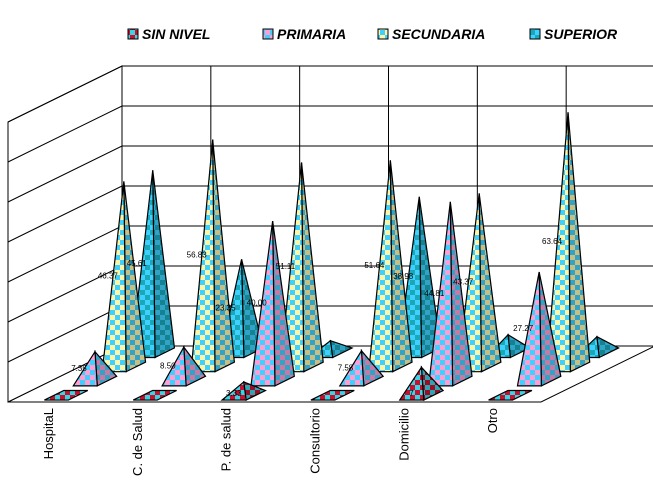 Image resolution: width=653 pixels, height=488 pixels. I want to click on data-label: 56.83, so click(197, 255).